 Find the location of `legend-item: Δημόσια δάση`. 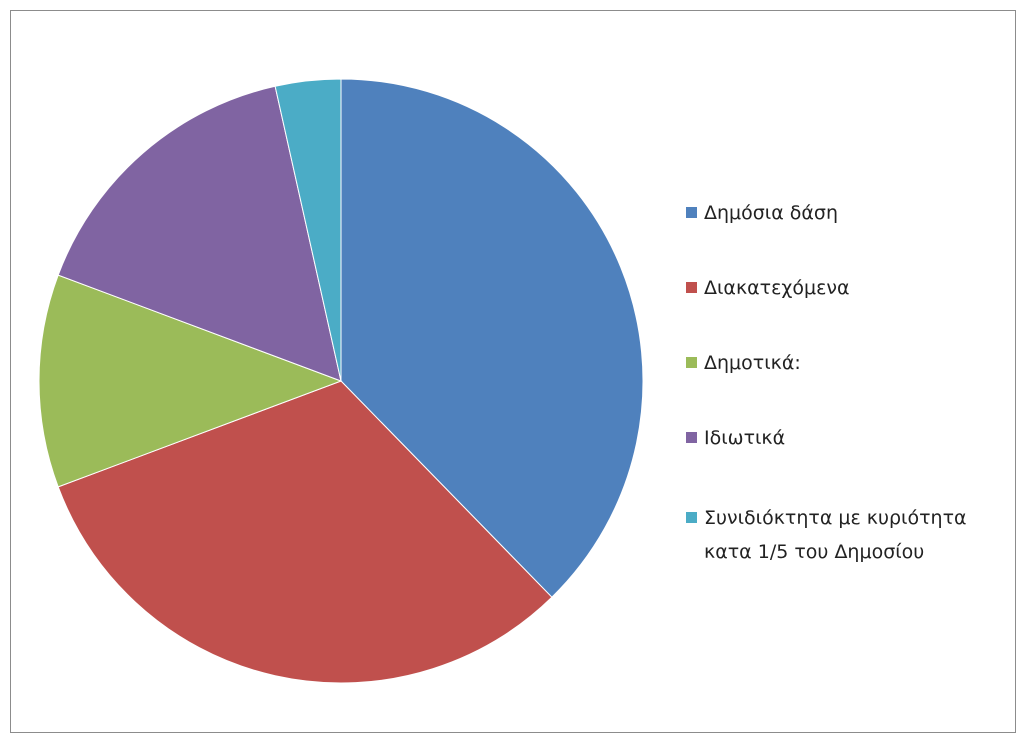

legend-item: Δημόσια δάση is located at coordinates (846, 213).